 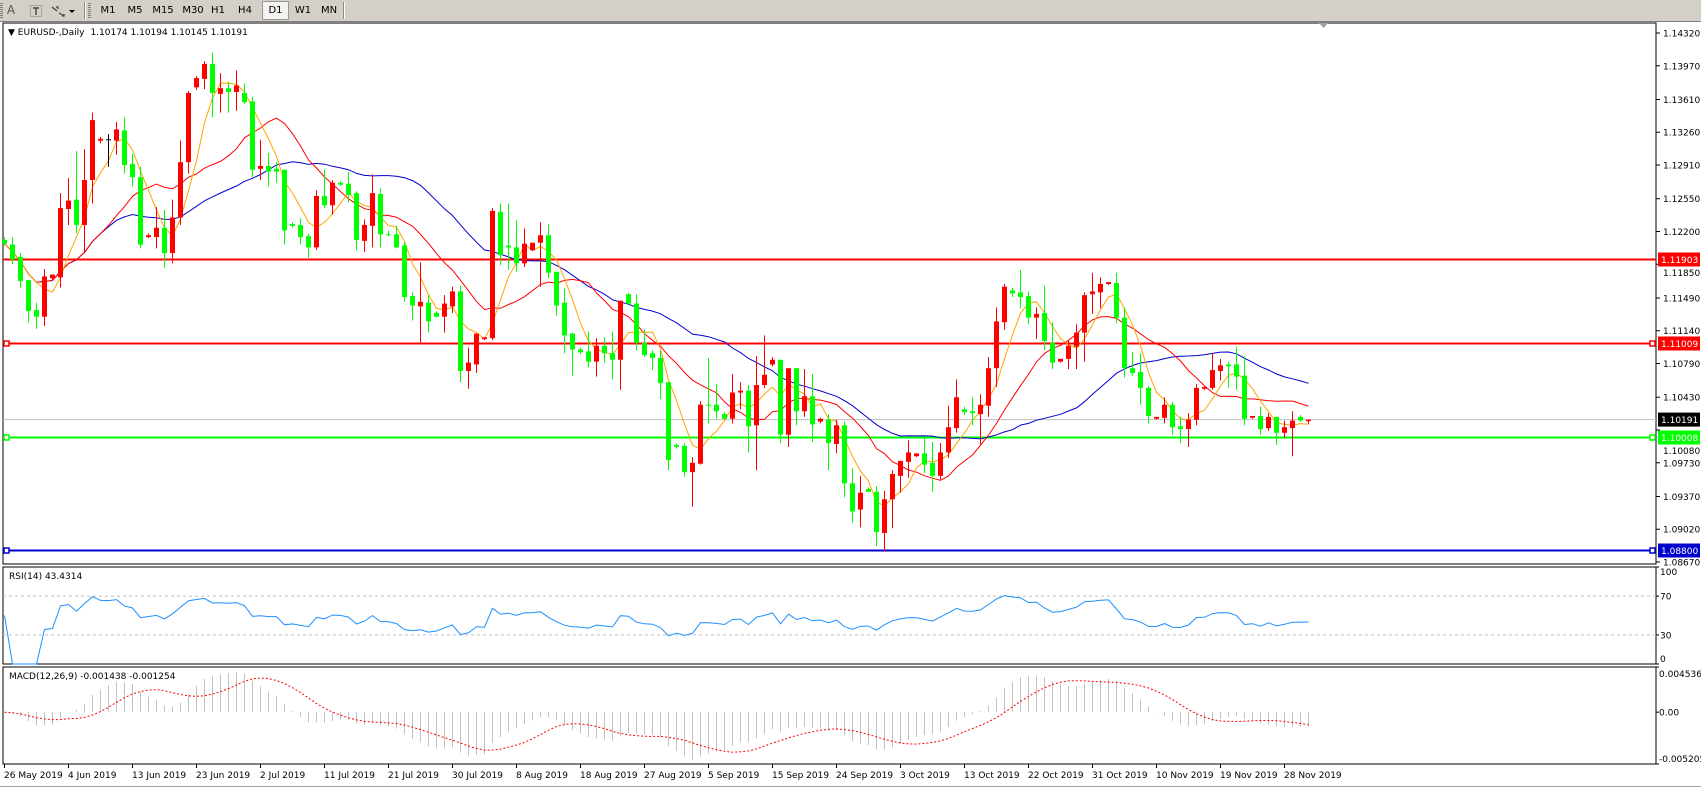 What do you see at coordinates (1120, 776) in the screenshot?
I see `date-tick-label: 31 Oct 2019` at bounding box center [1120, 776].